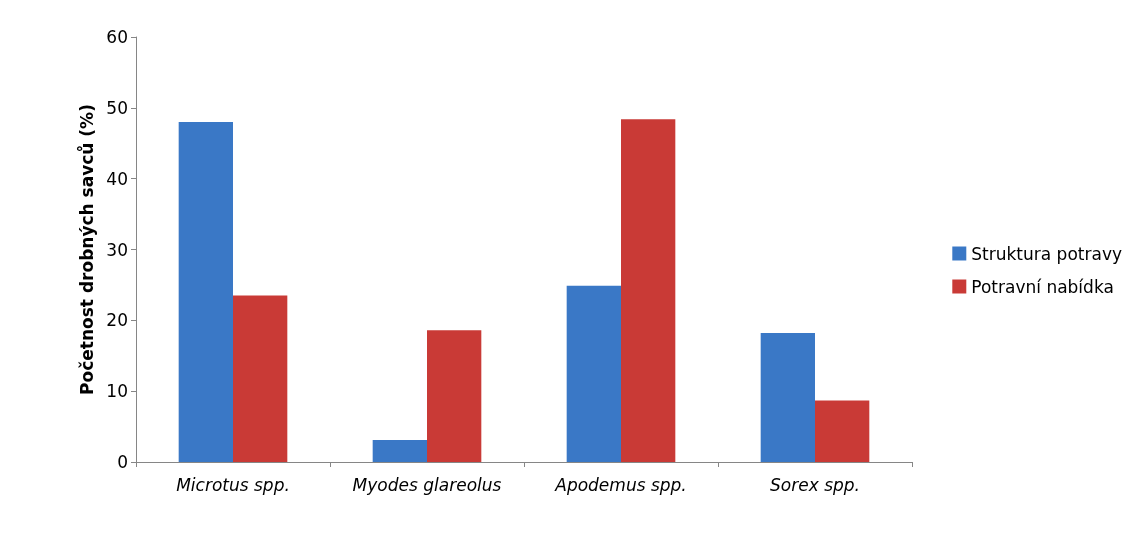  I want to click on legend-label: Struktura potravy, so click(1046, 253).